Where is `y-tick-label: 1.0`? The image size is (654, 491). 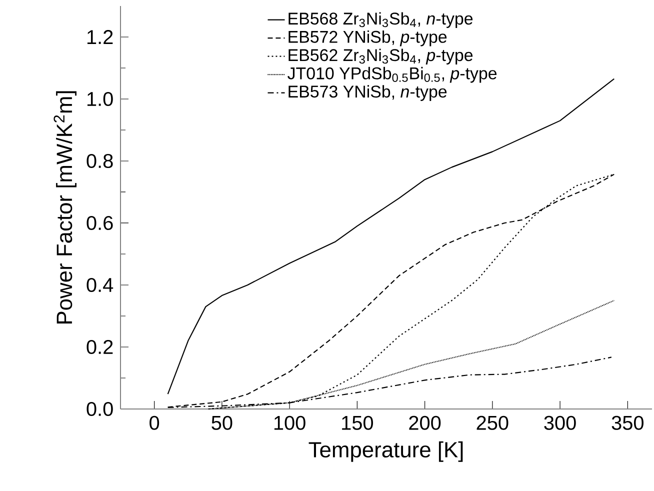
y-tick-label: 1.0 is located at coordinates (100, 99).